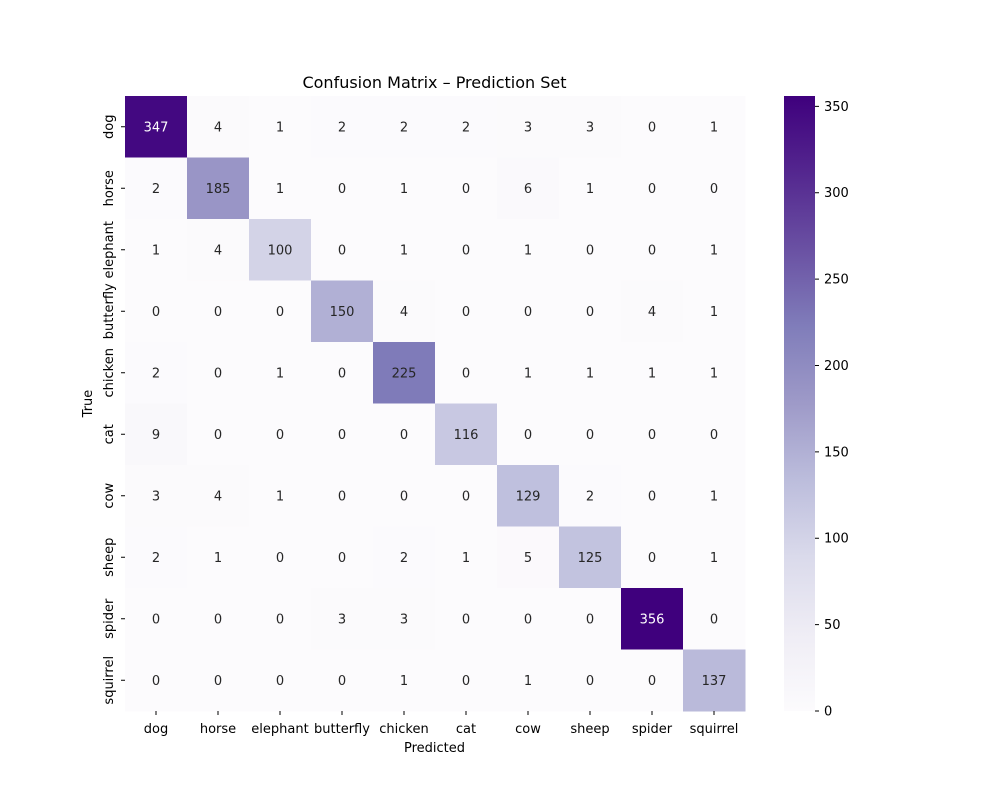 The height and width of the screenshot is (800, 1000). What do you see at coordinates (466, 729) in the screenshot?
I see `x-tick-label: cat` at bounding box center [466, 729].